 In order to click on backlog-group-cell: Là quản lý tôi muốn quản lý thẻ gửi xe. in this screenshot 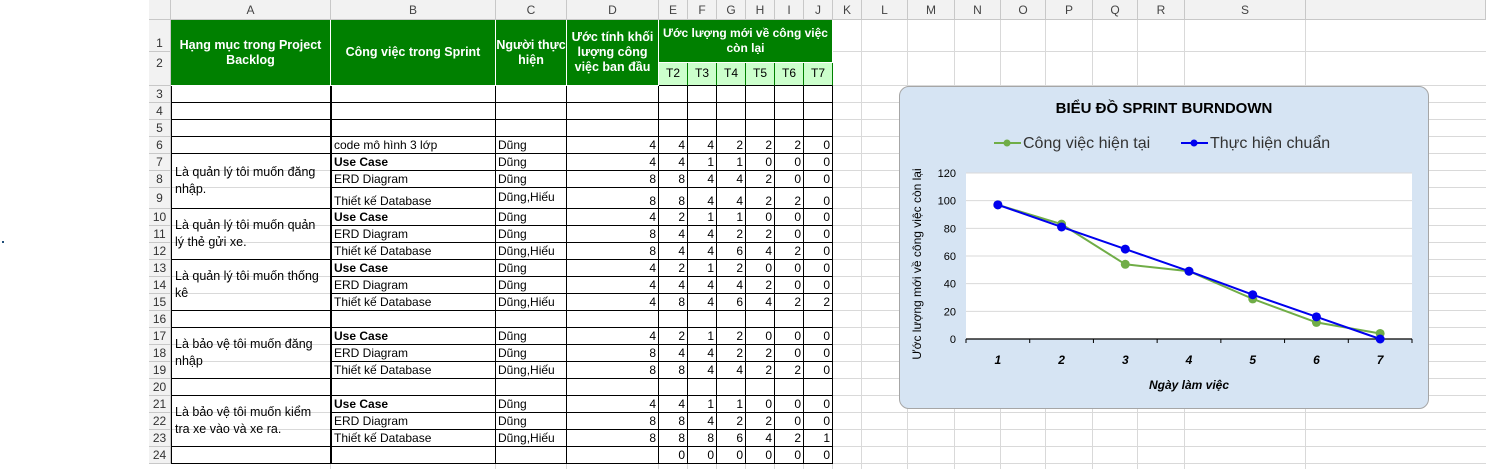, I will do `click(251, 234)`.